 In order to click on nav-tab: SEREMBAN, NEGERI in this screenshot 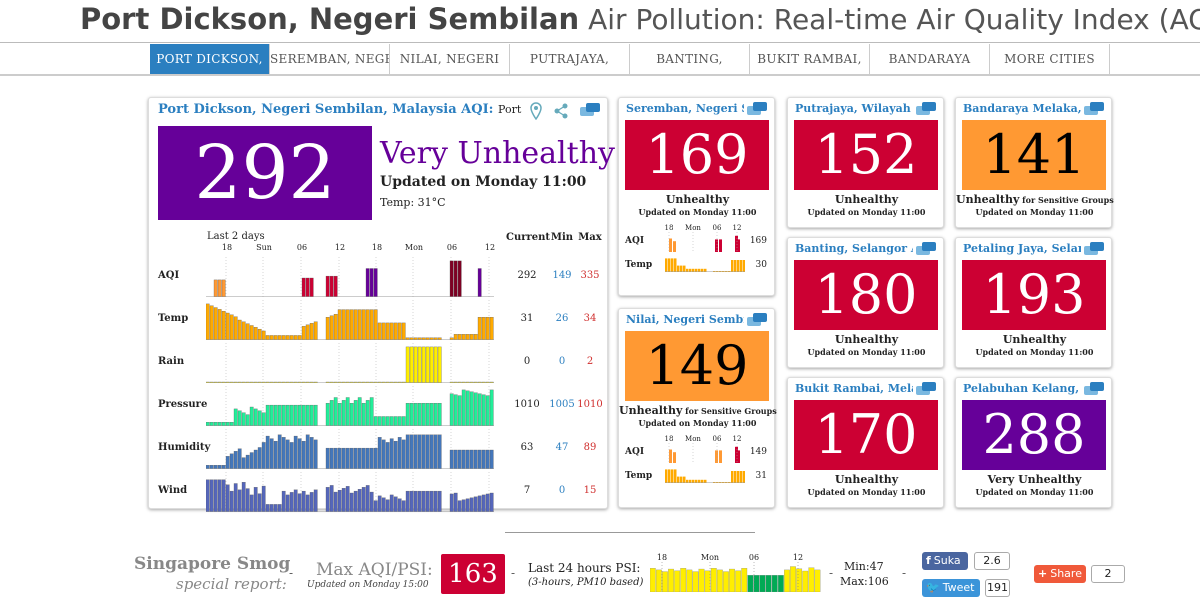, I will do `click(330, 59)`.